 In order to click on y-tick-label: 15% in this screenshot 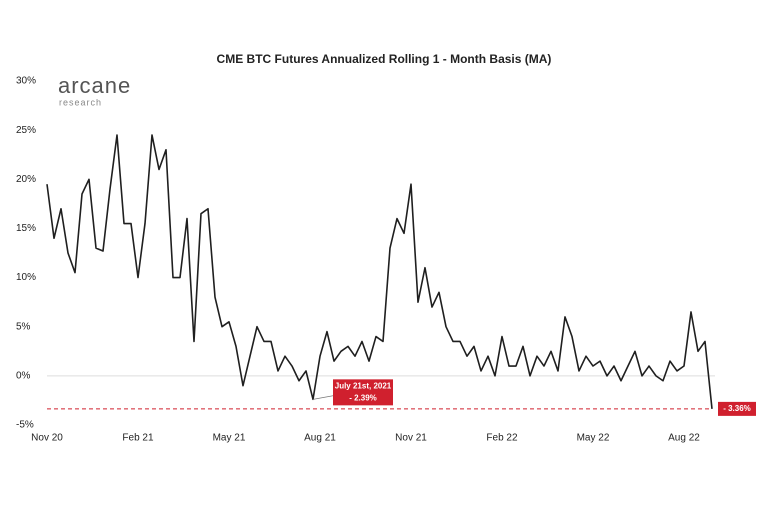, I will do `click(26, 228)`.